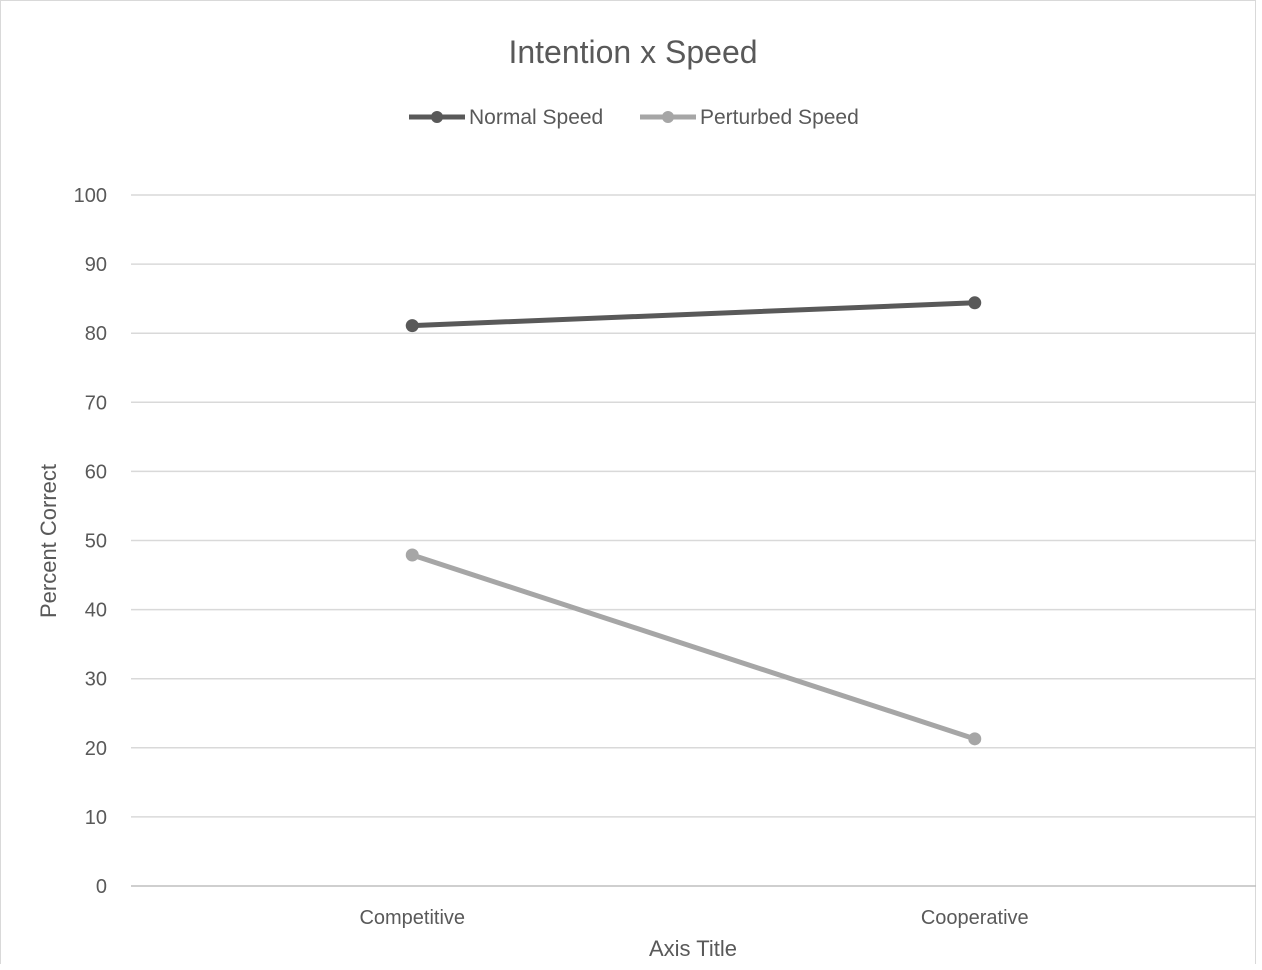  What do you see at coordinates (90, 196) in the screenshot?
I see `y-tick-label: 100` at bounding box center [90, 196].